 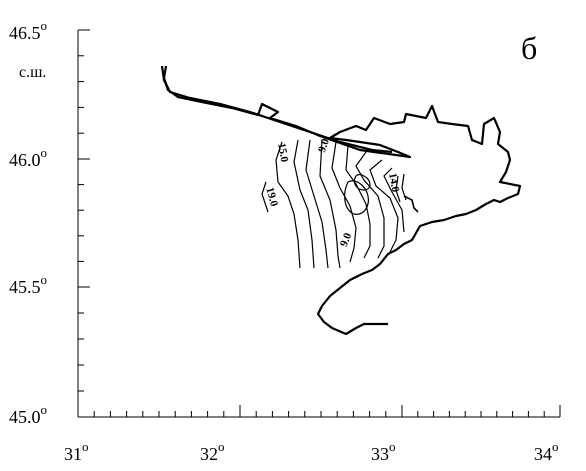 I want to click on spit-outer, so click(x=276, y=109).